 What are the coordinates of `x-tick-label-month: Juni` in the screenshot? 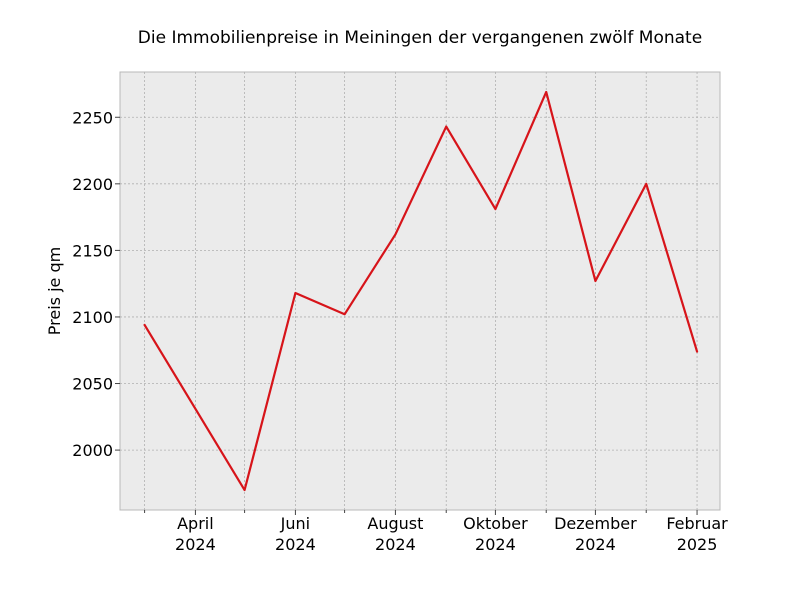 It's located at (295, 523).